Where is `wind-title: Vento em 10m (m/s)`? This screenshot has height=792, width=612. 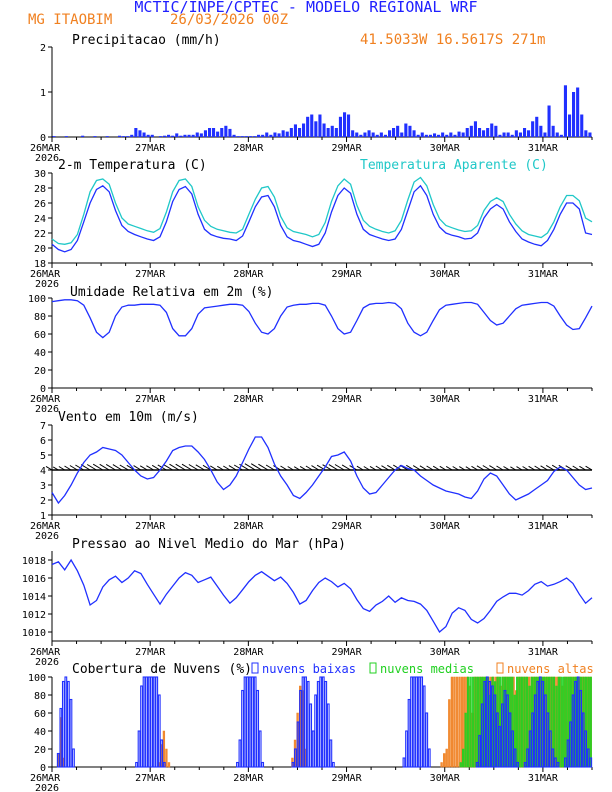
wind-title: Vento em 10m (m/s) is located at coordinates (128, 417).